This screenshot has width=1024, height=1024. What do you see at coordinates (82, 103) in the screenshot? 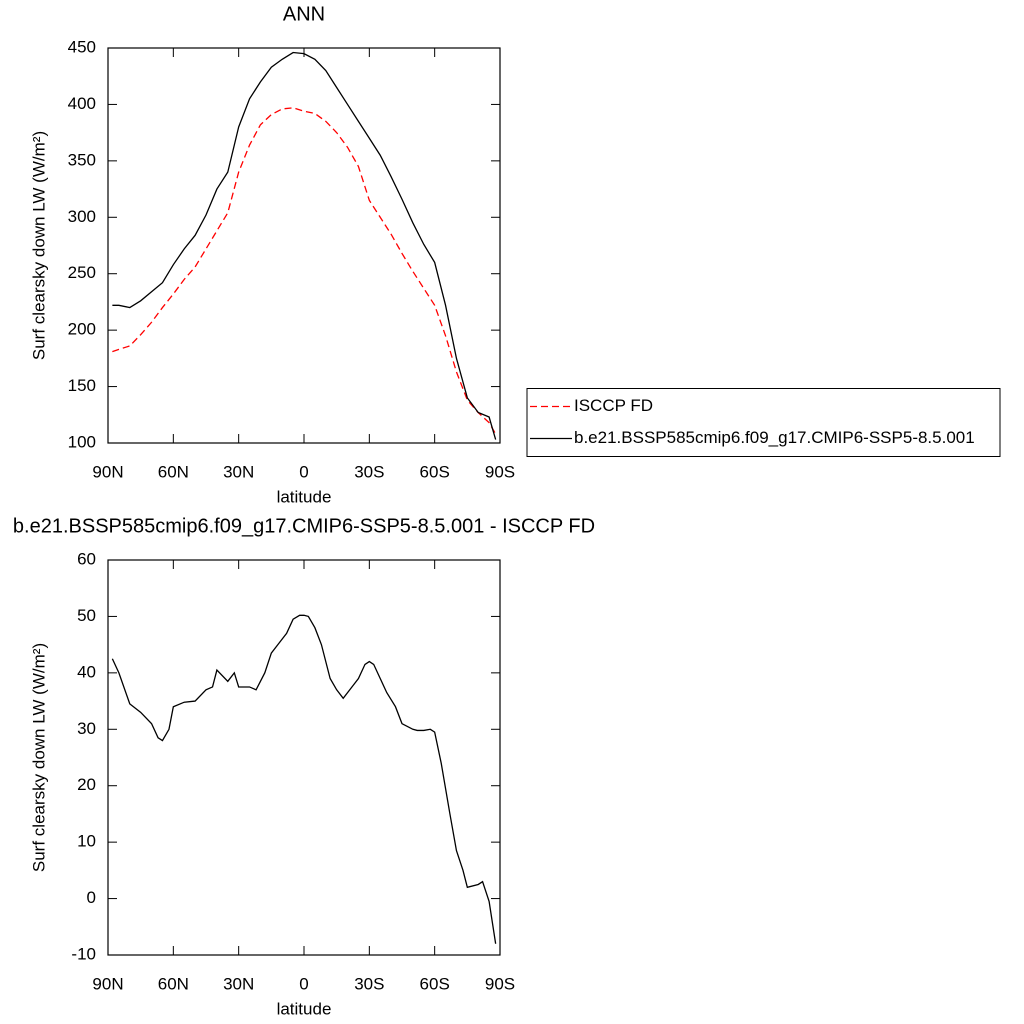
I see `y-tick-label: 400` at bounding box center [82, 103].